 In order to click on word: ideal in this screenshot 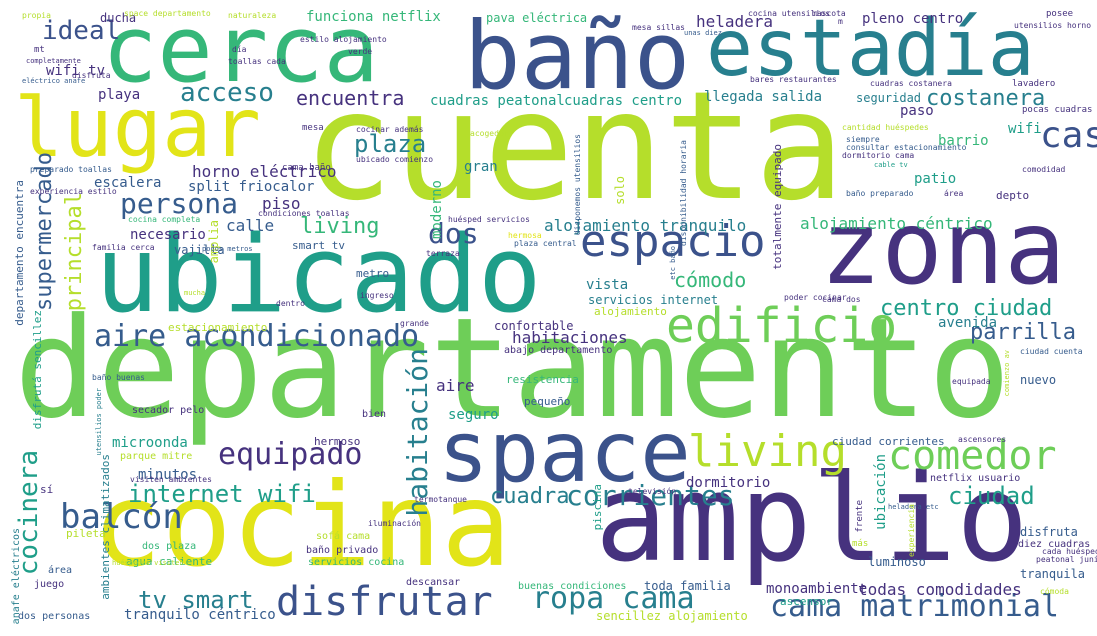, I will do `click(81, 31)`.